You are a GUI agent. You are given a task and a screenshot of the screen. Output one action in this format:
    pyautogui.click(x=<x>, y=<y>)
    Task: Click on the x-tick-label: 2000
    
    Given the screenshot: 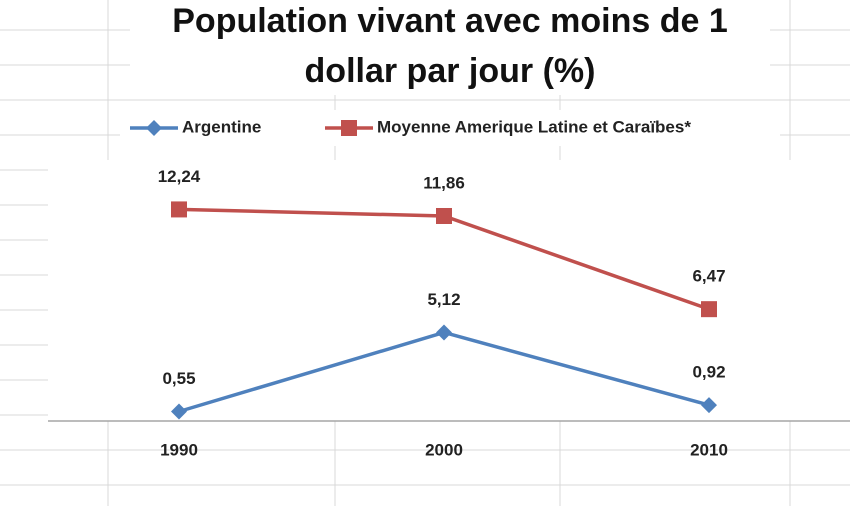 What is the action you would take?
    pyautogui.click(x=444, y=449)
    